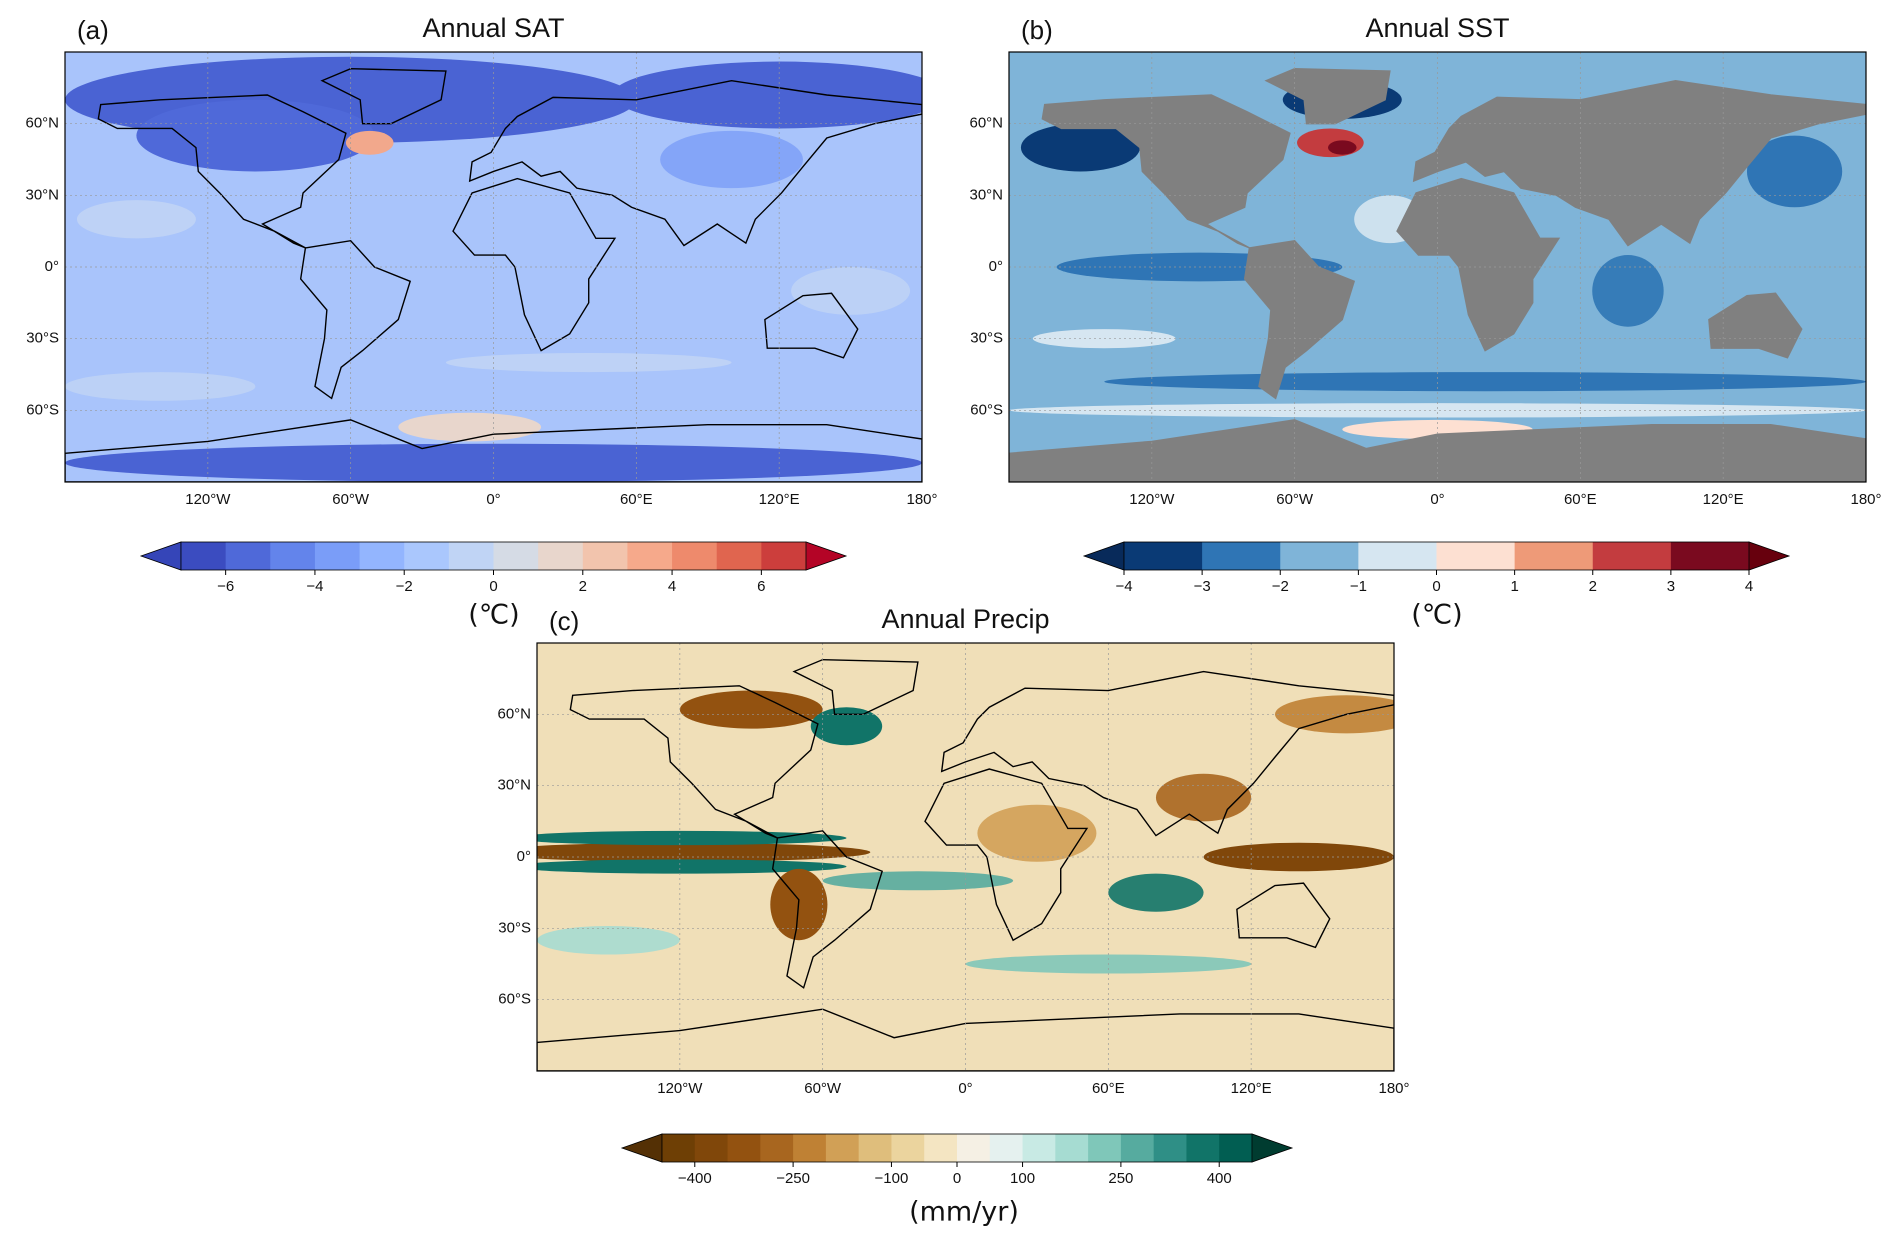 This screenshot has width=1892, height=1249. What do you see at coordinates (964, 1212) in the screenshot?
I see `colorbar-label: (mm/yr)` at bounding box center [964, 1212].